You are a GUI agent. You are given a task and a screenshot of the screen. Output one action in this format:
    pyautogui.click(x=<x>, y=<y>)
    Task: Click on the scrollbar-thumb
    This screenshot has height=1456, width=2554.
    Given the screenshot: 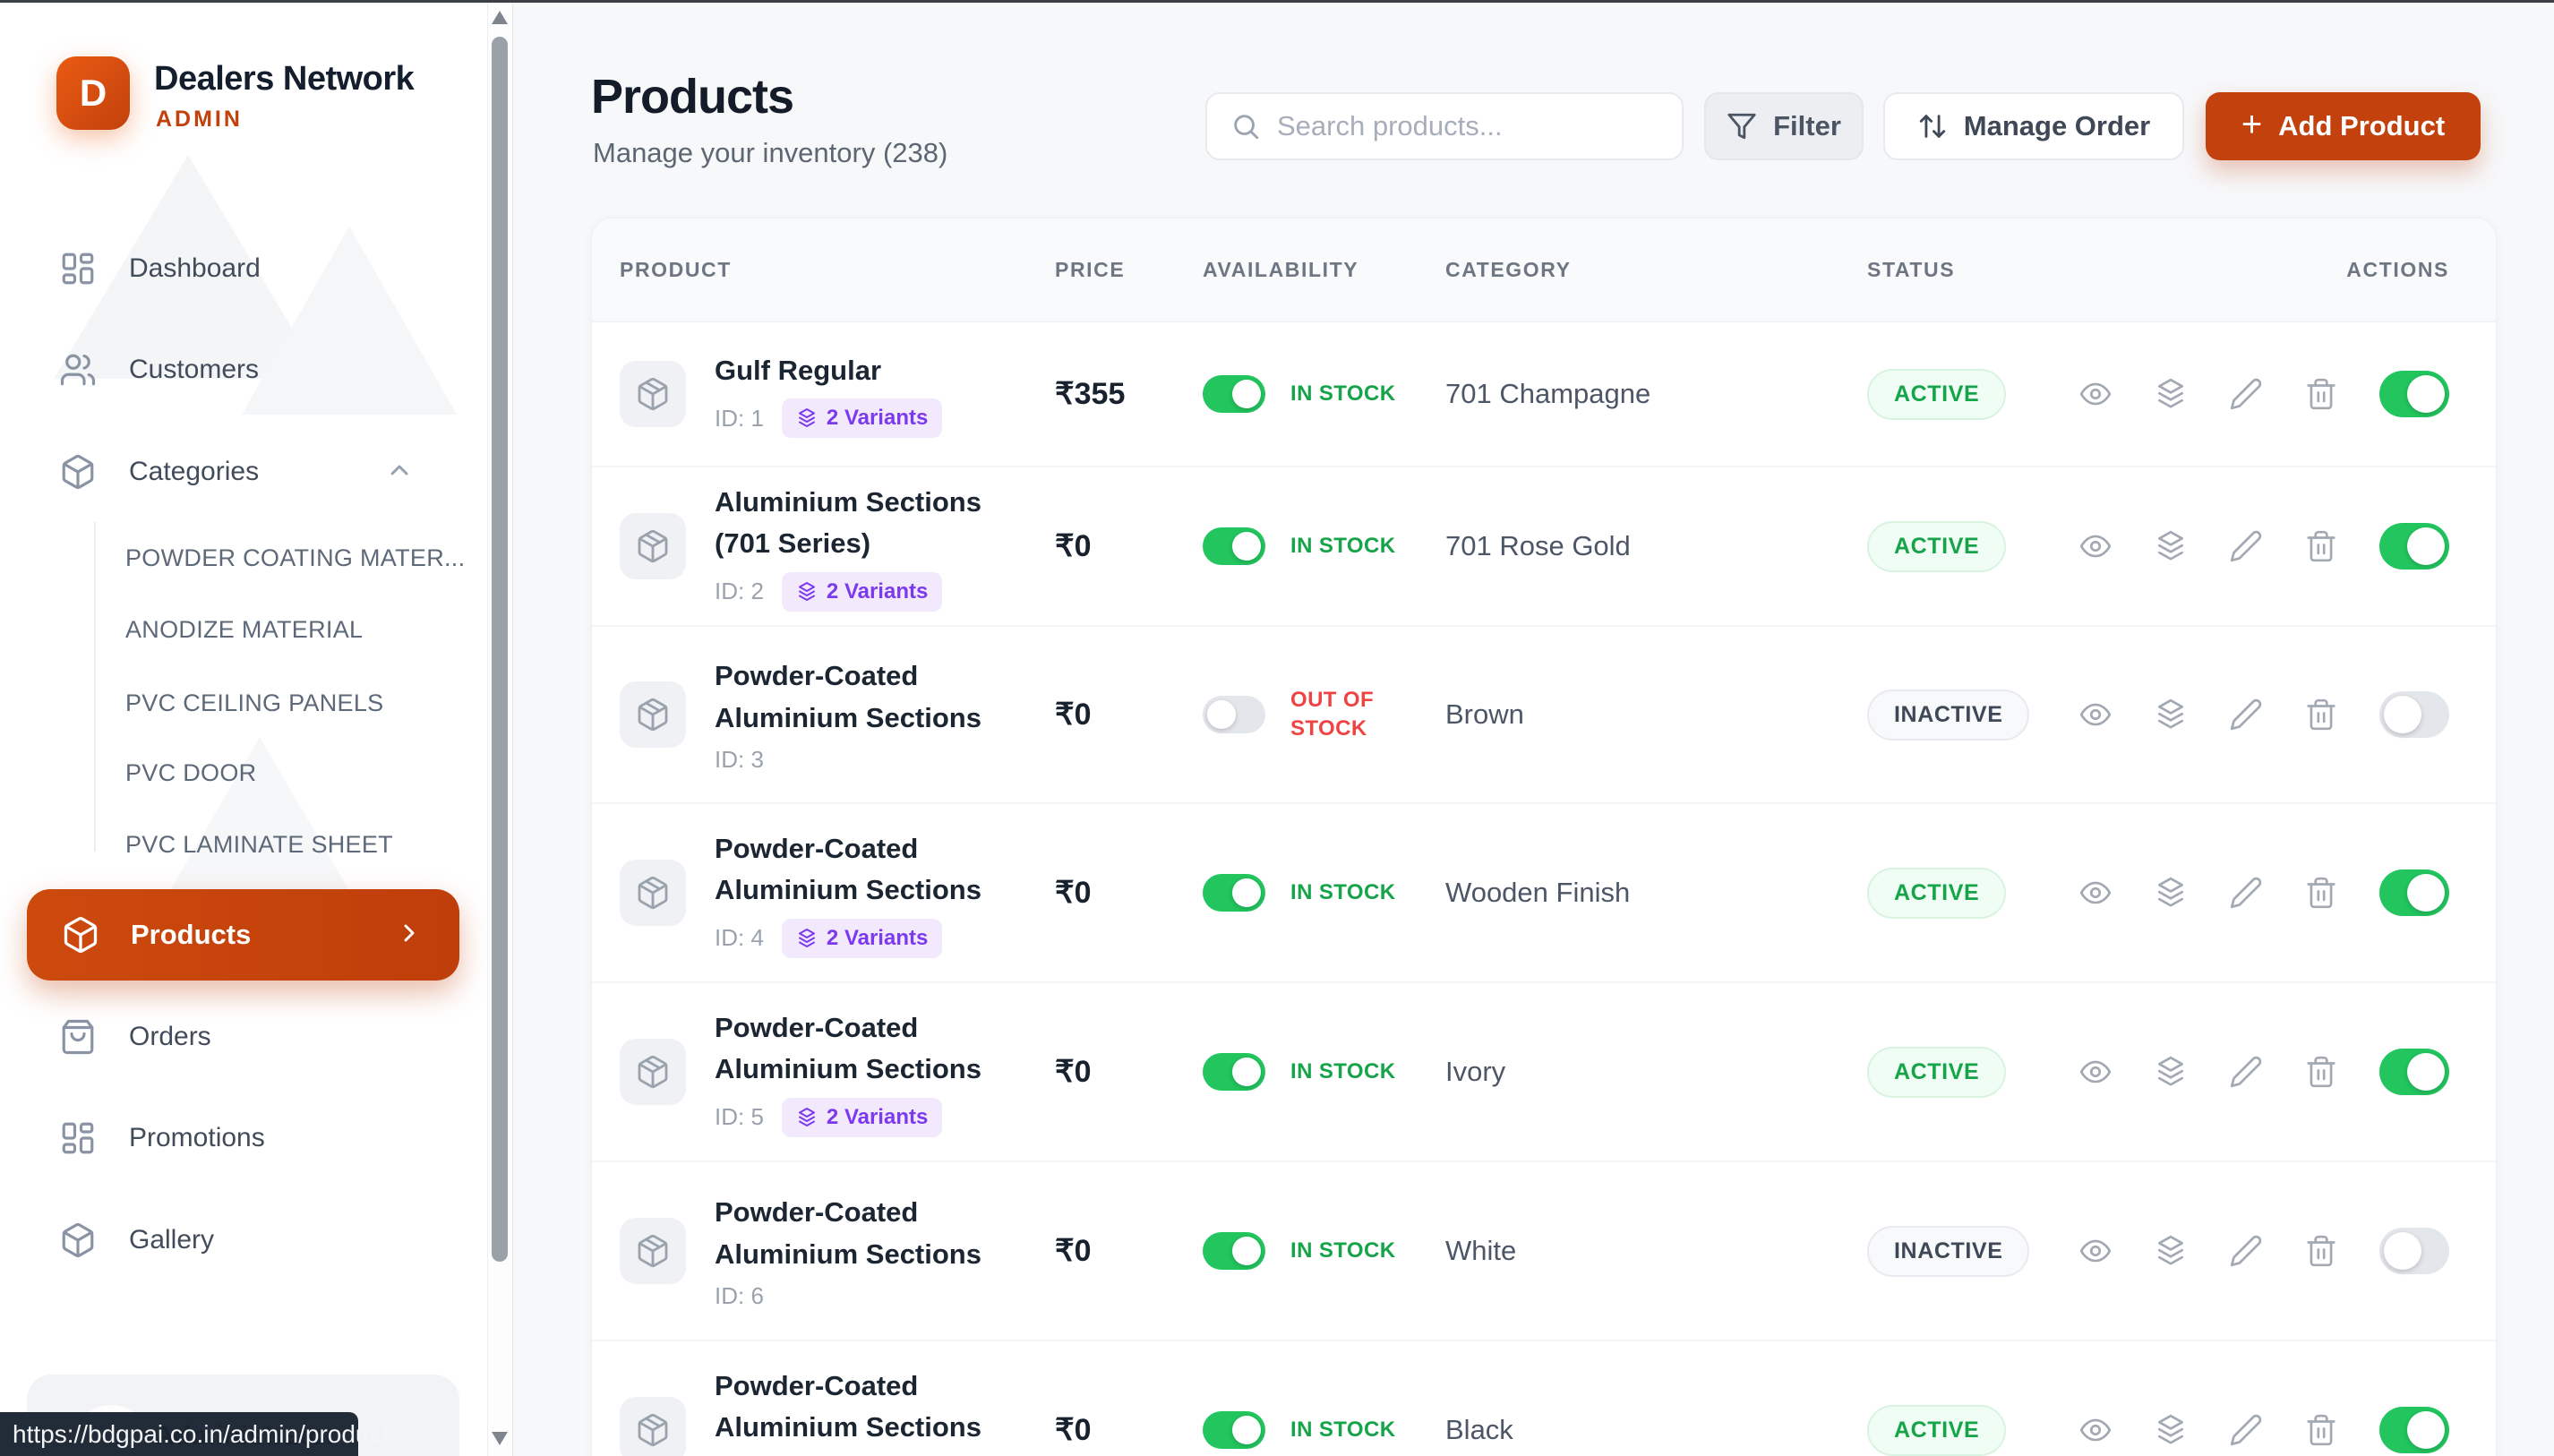 What is the action you would take?
    pyautogui.click(x=500, y=649)
    